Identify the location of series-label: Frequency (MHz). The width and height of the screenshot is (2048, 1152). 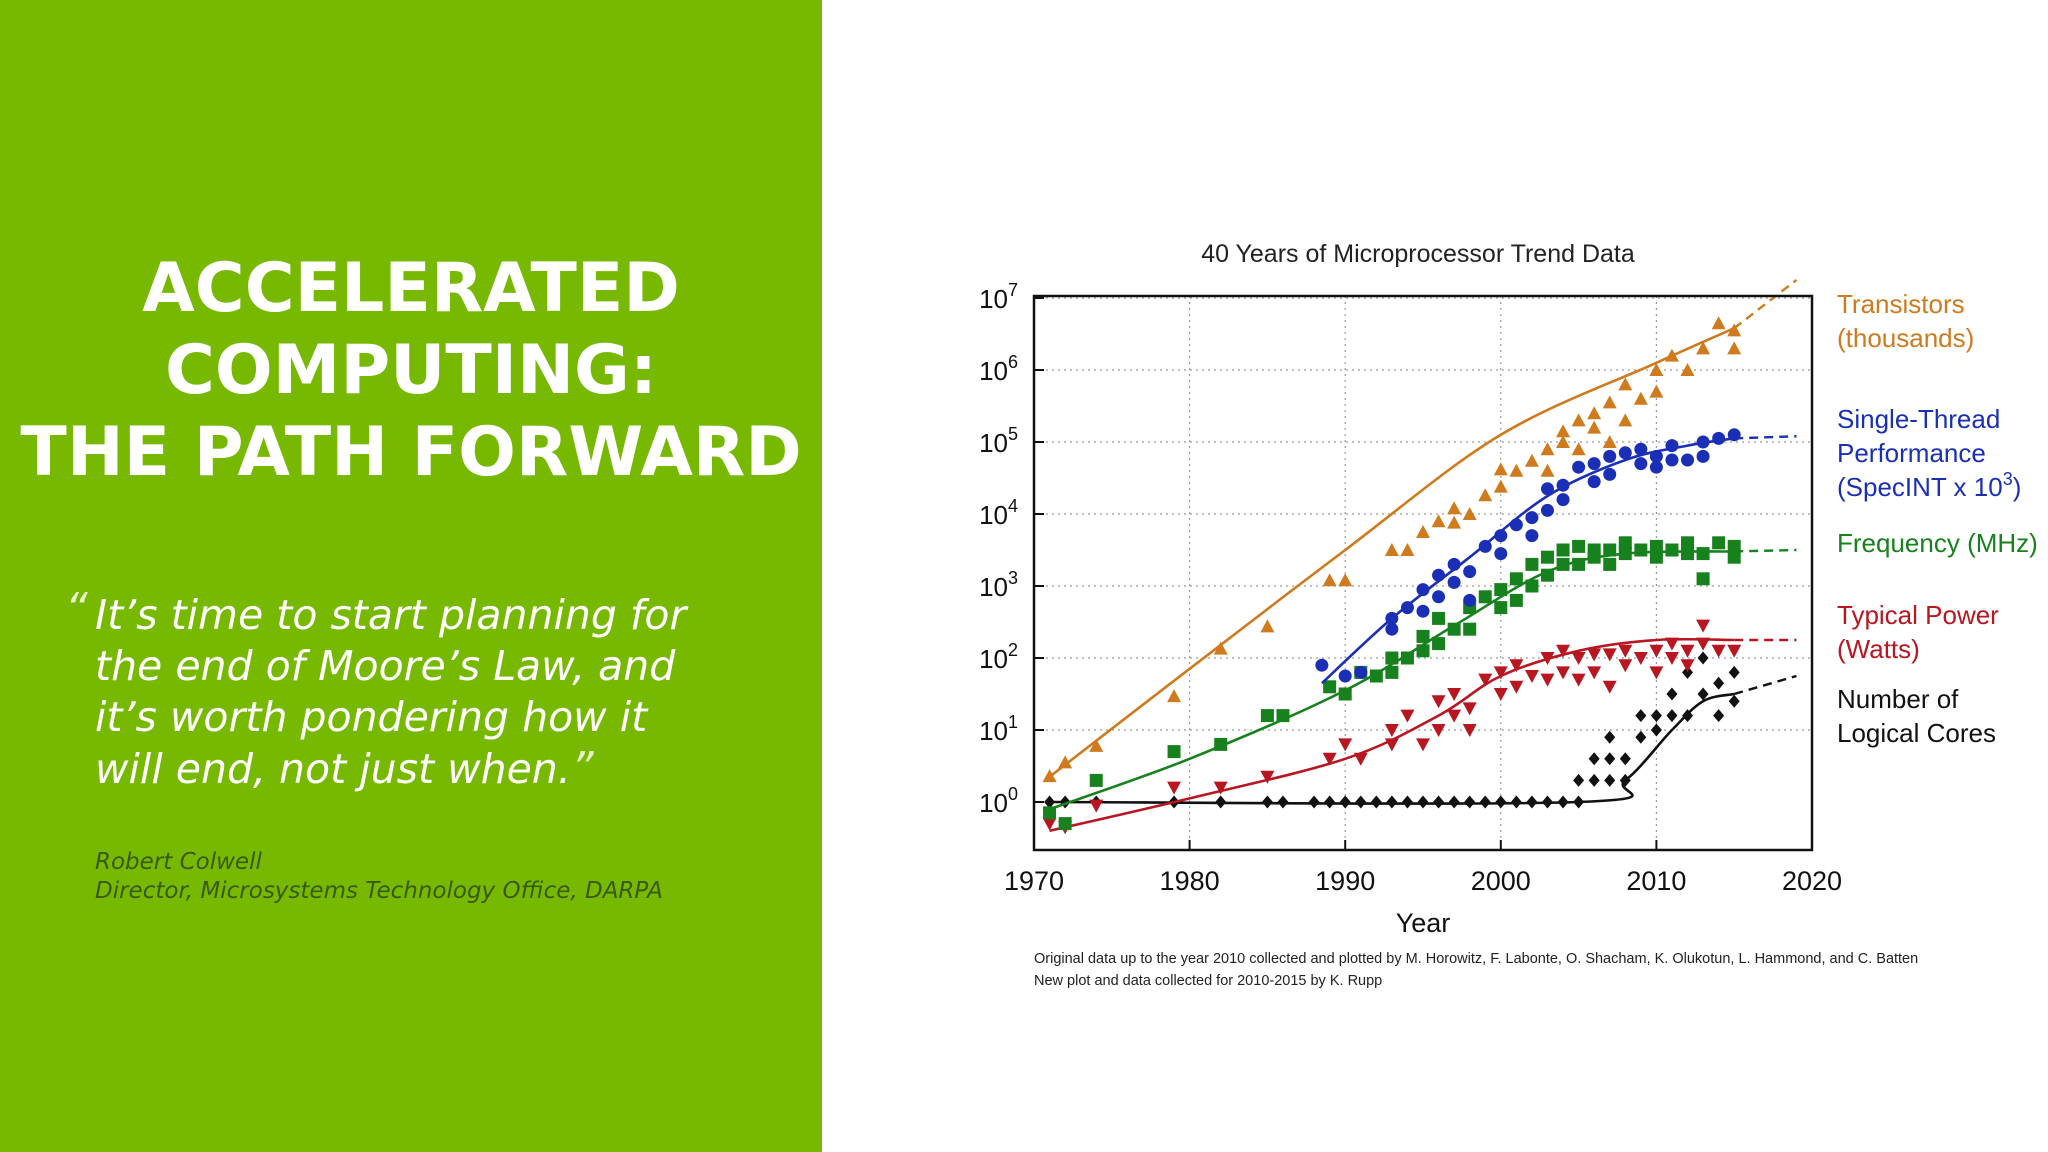
(1937, 543).